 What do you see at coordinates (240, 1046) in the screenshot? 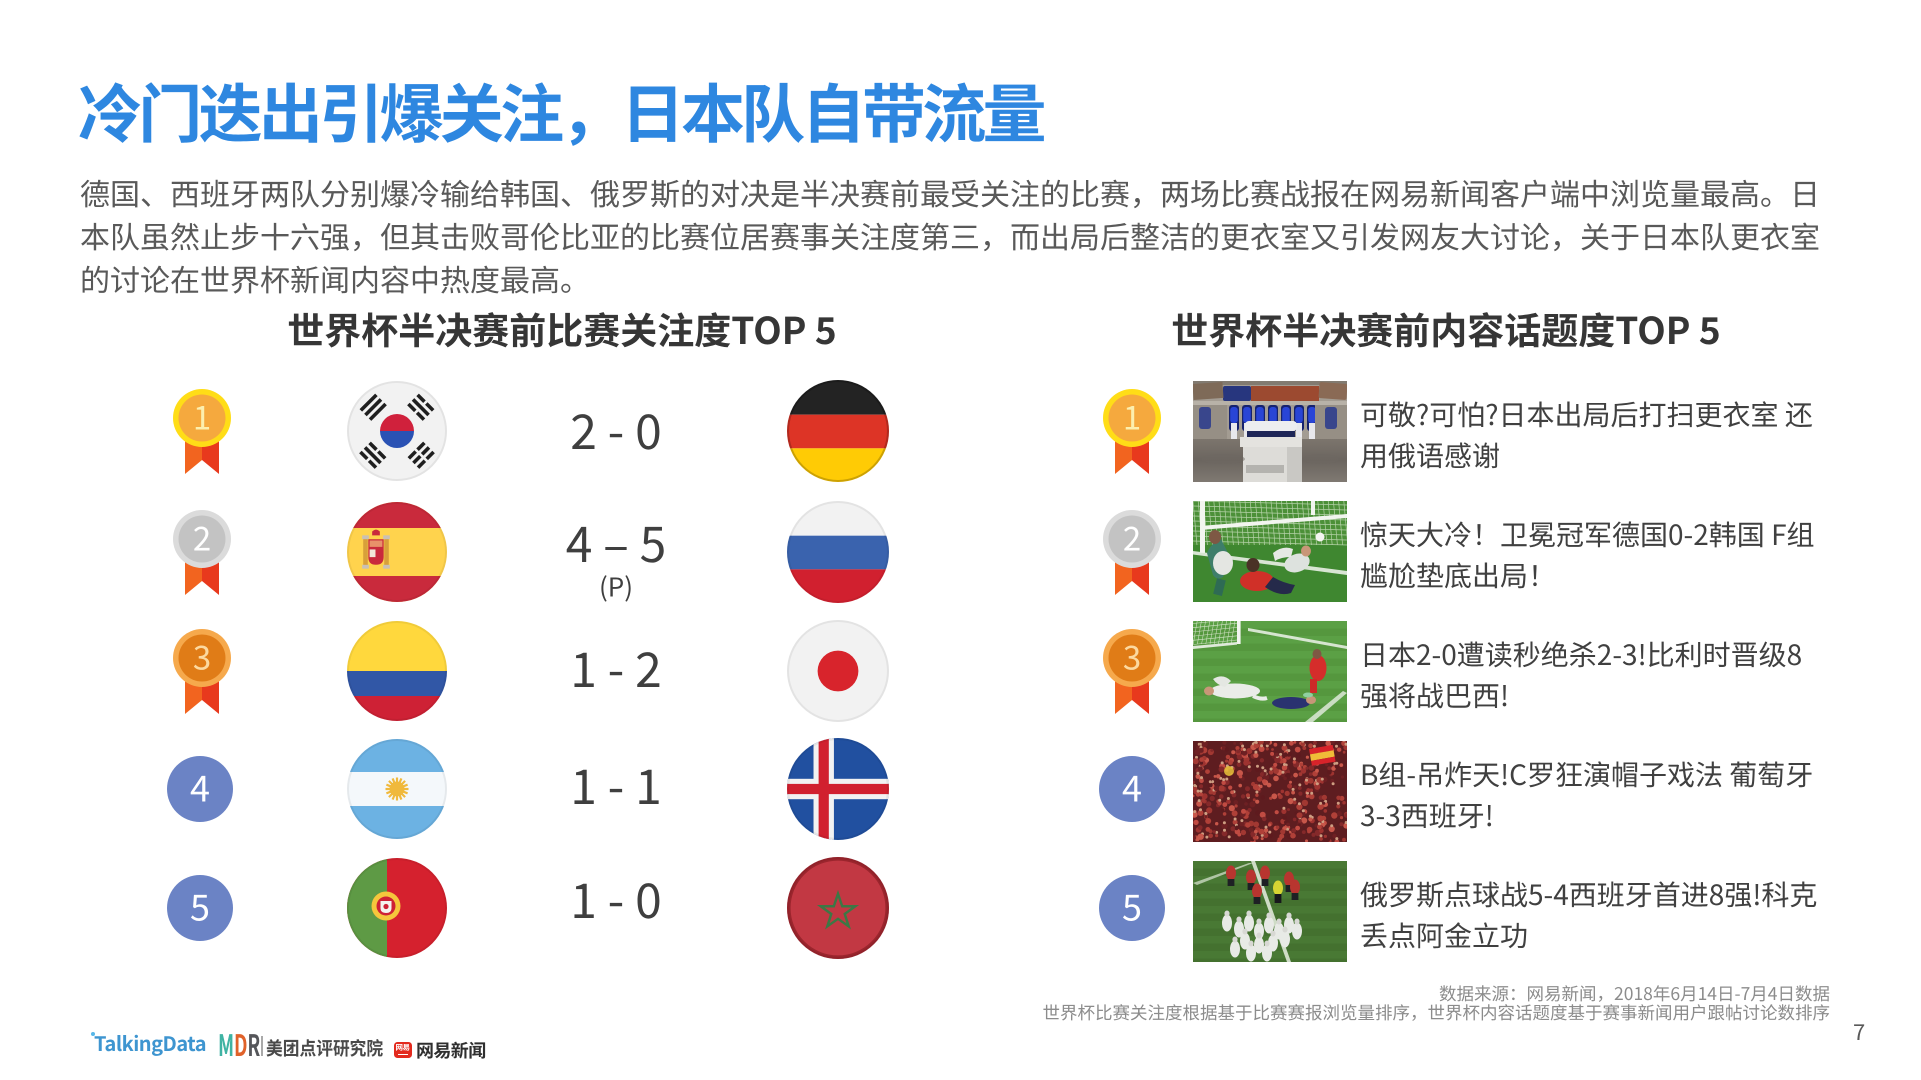
I see `svg-text: D` at bounding box center [240, 1046].